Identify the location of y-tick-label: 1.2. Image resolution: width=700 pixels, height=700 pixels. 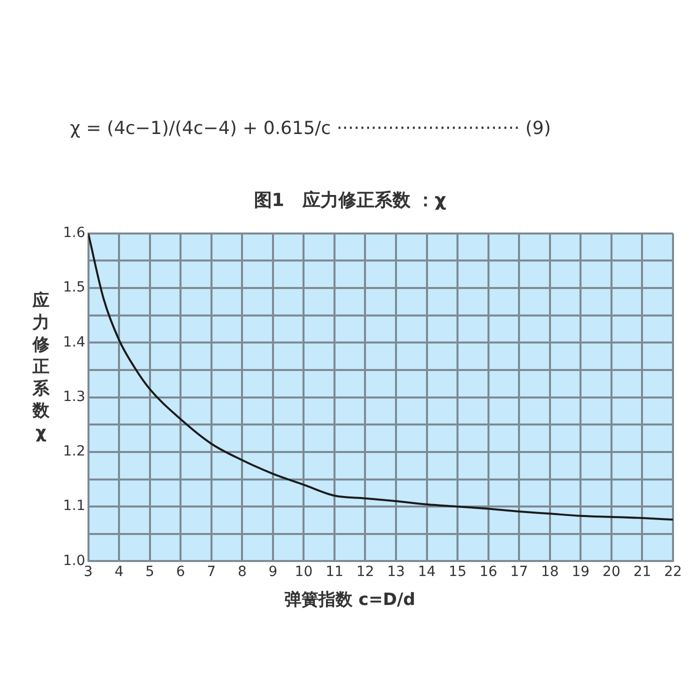
(74, 452).